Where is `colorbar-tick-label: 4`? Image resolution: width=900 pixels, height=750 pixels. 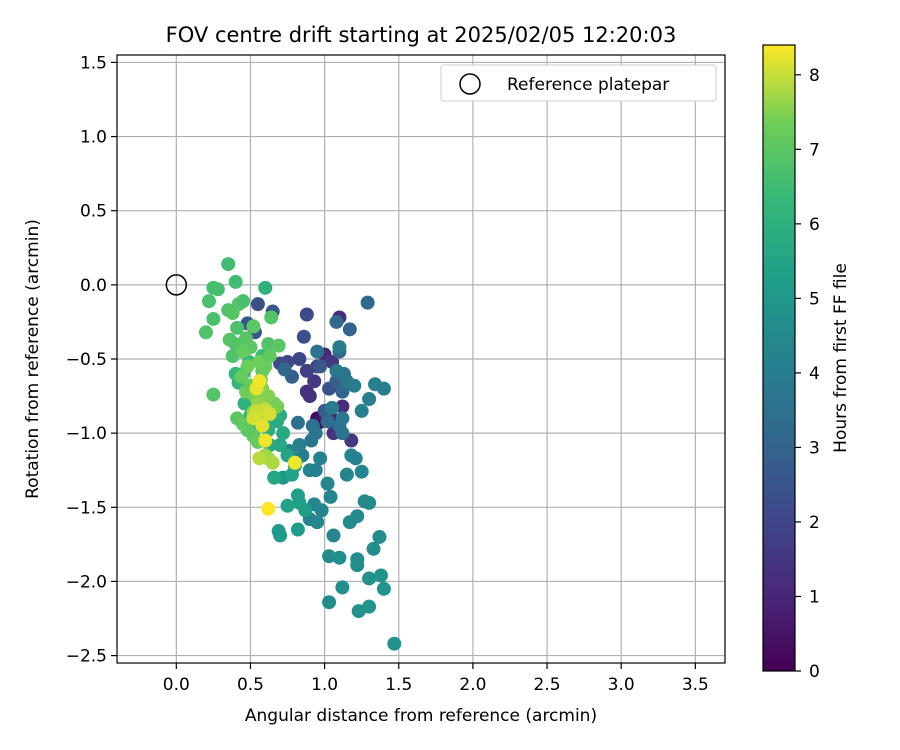
colorbar-tick-label: 4 is located at coordinates (814, 374).